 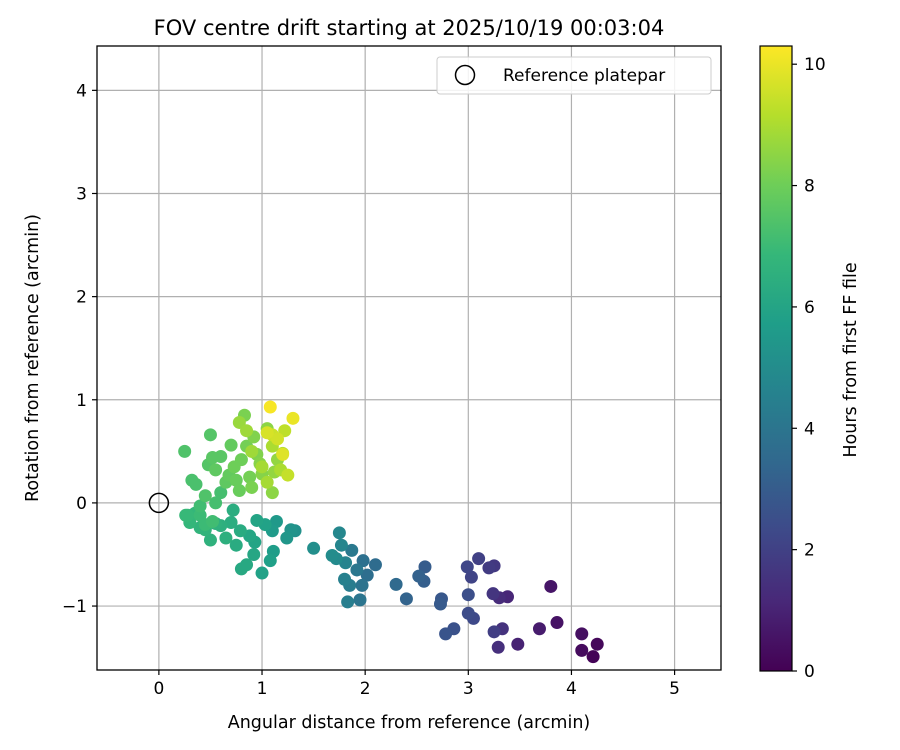 I want to click on x-tick-label: 1, so click(x=262, y=689).